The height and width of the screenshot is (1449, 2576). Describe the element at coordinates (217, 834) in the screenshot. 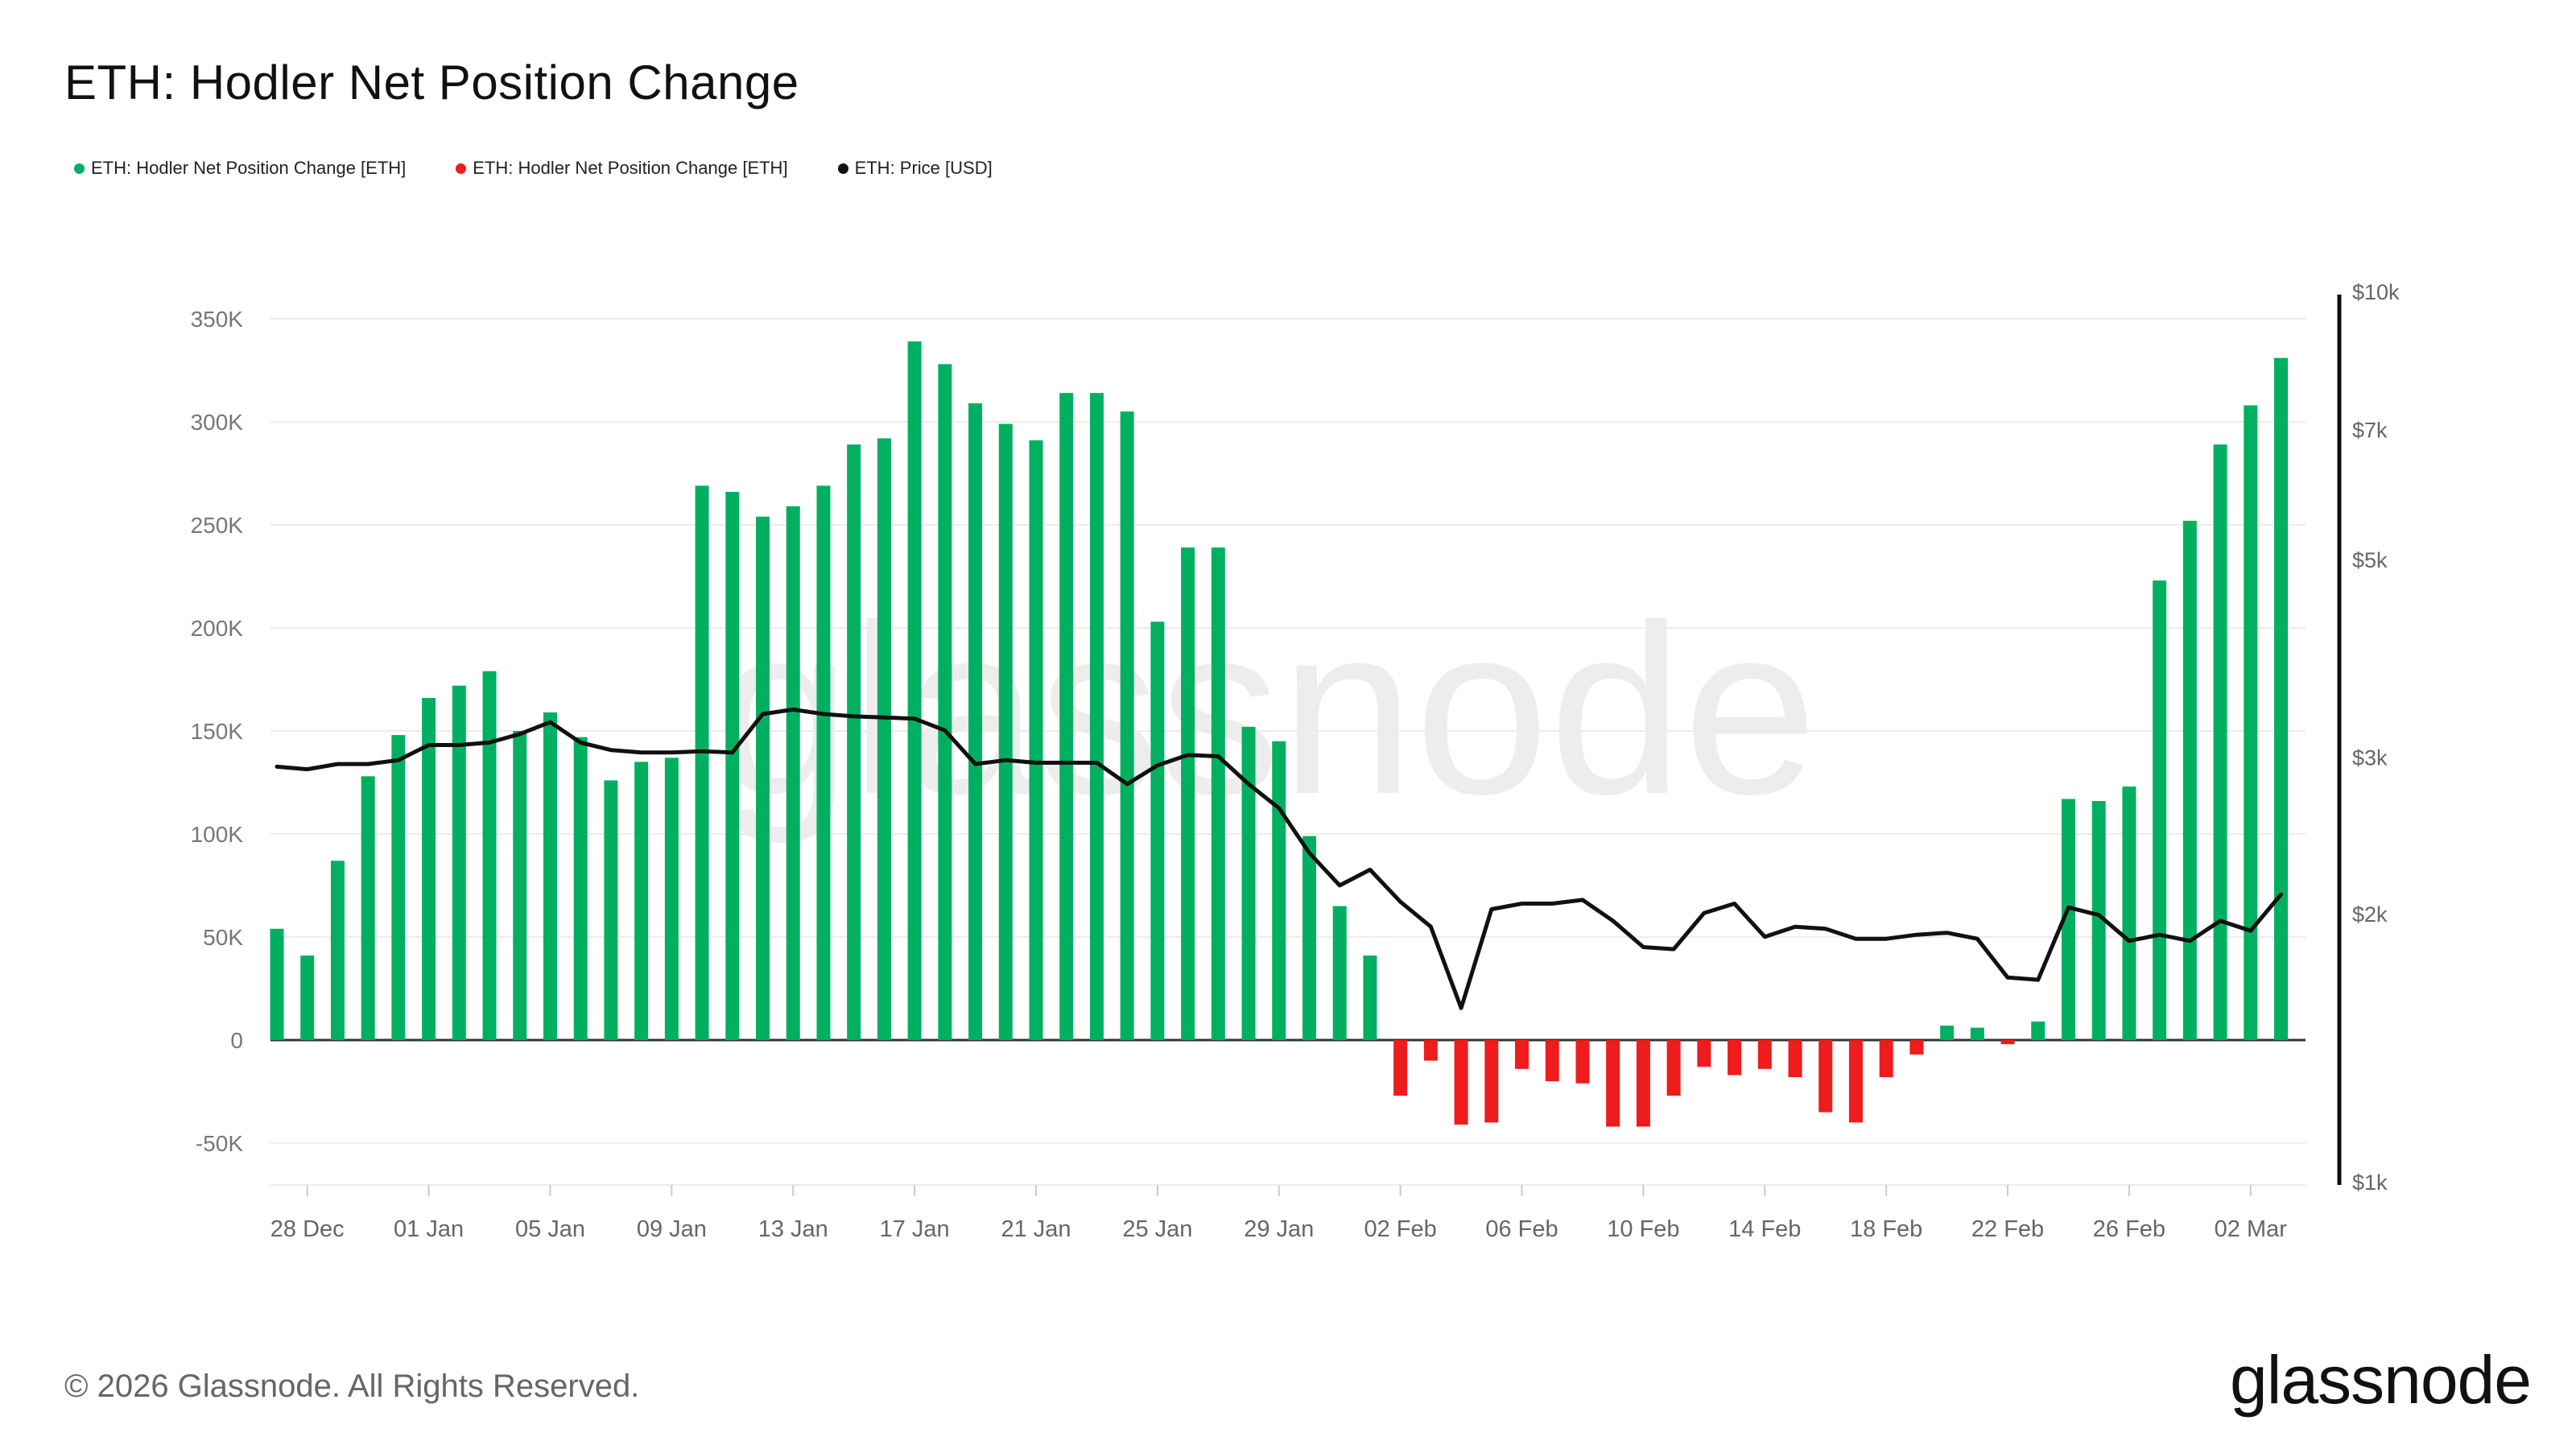

I see `left-tick-label: 100K` at that location.